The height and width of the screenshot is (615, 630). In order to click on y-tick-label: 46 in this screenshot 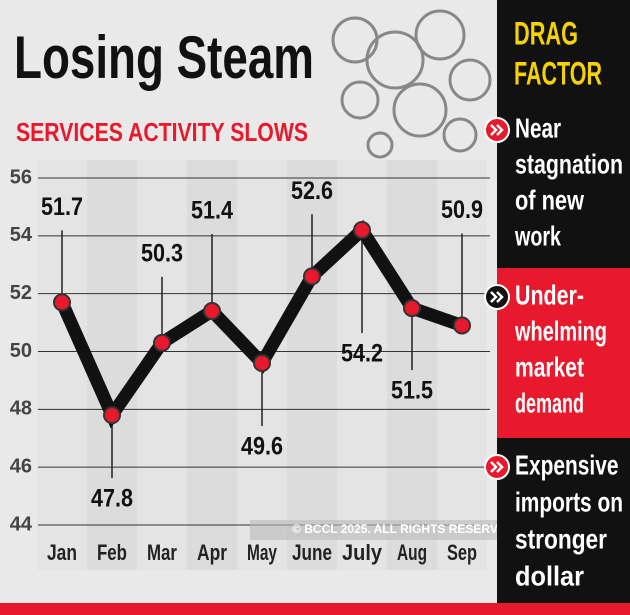, I will do `click(21, 466)`.